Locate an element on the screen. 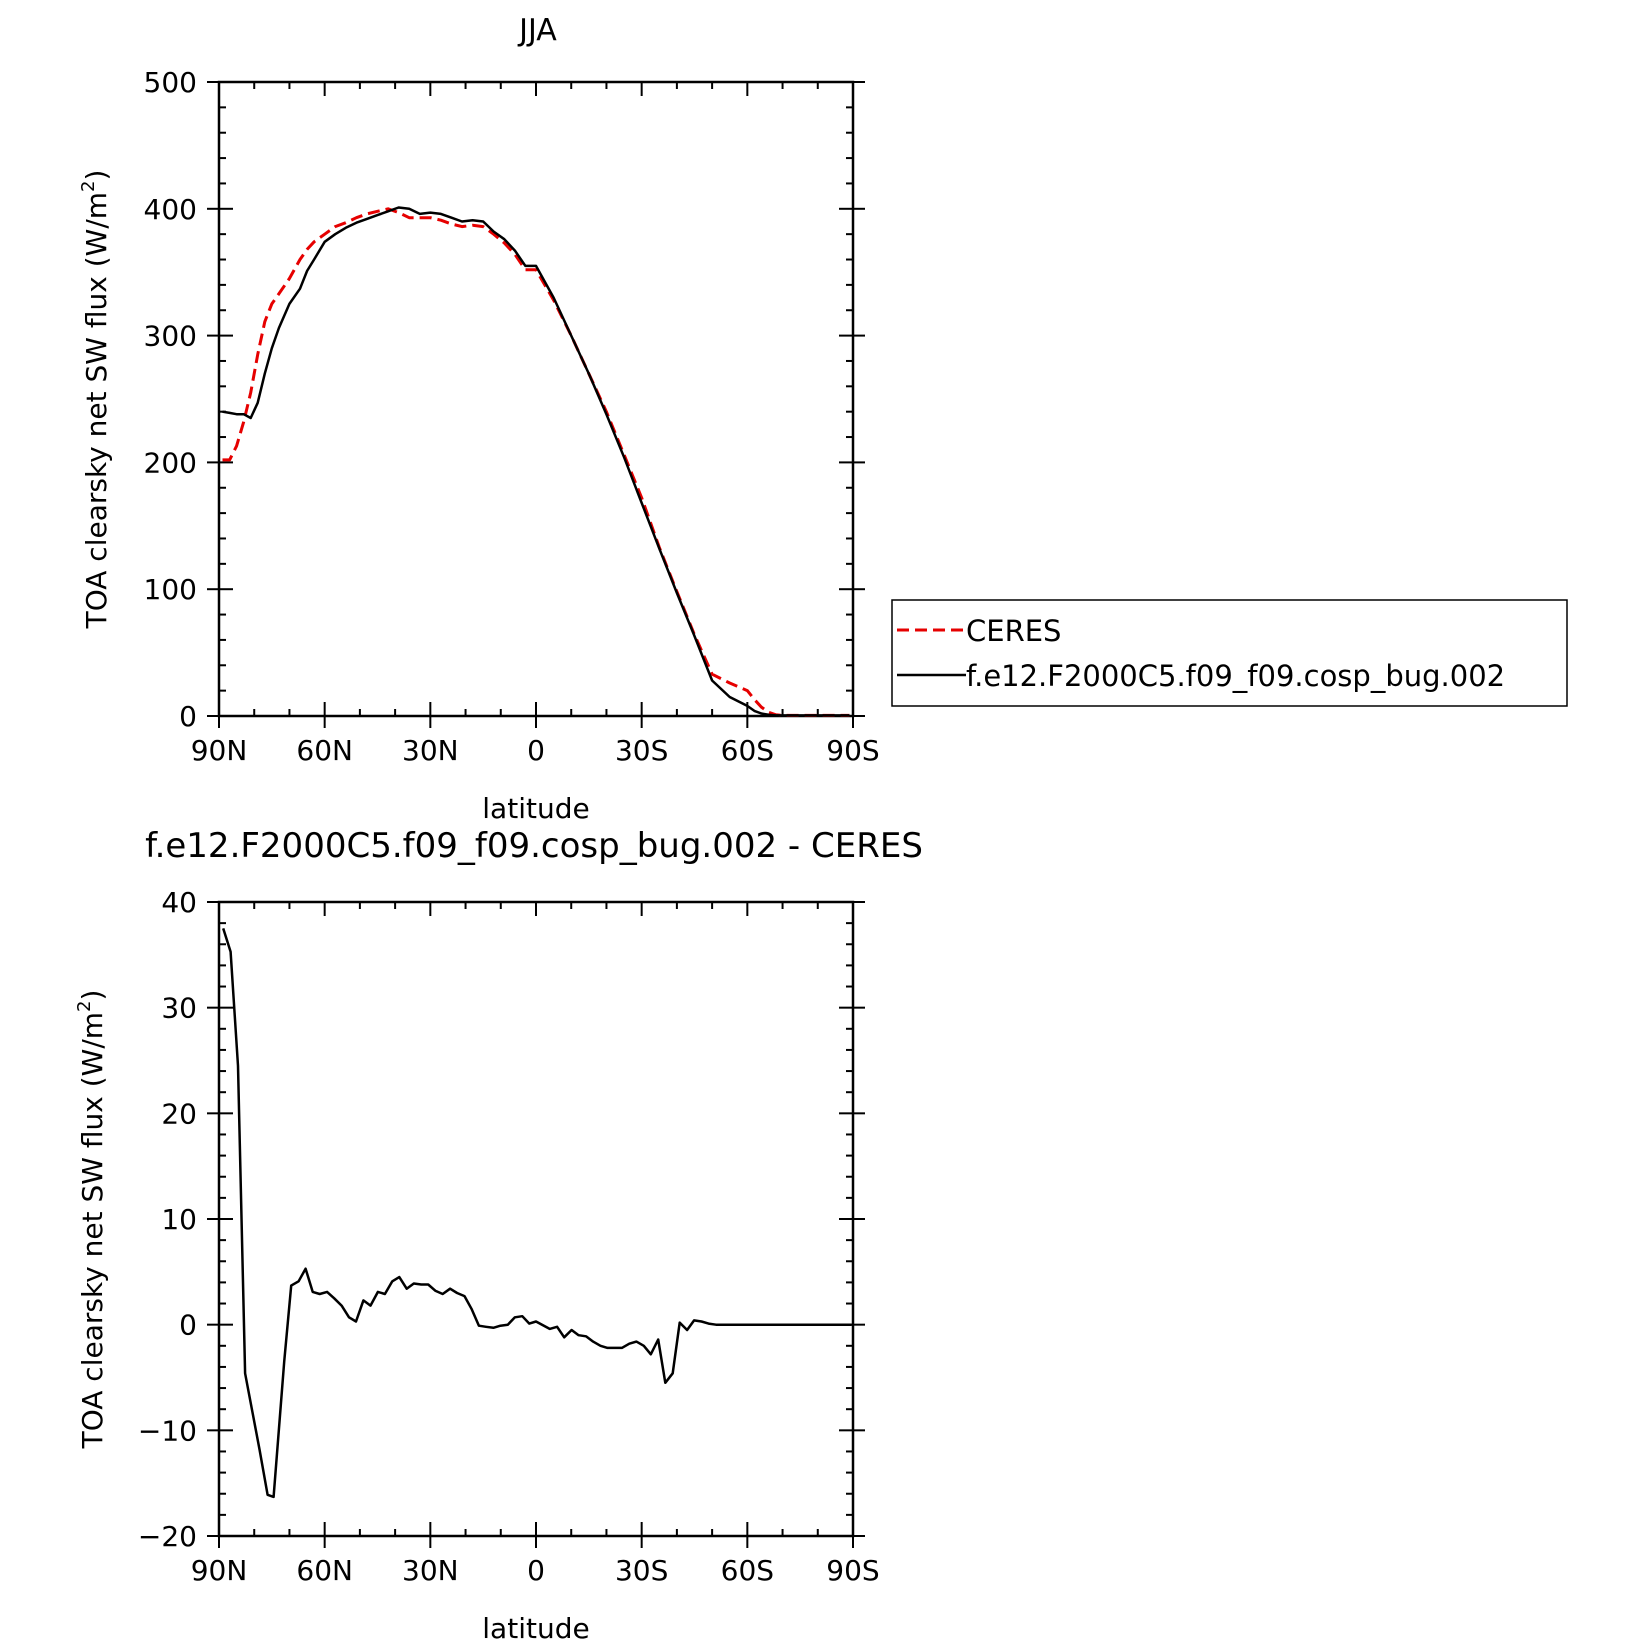 The width and height of the screenshot is (1644, 1647). y-tick-label: 500 is located at coordinates (170, 82).